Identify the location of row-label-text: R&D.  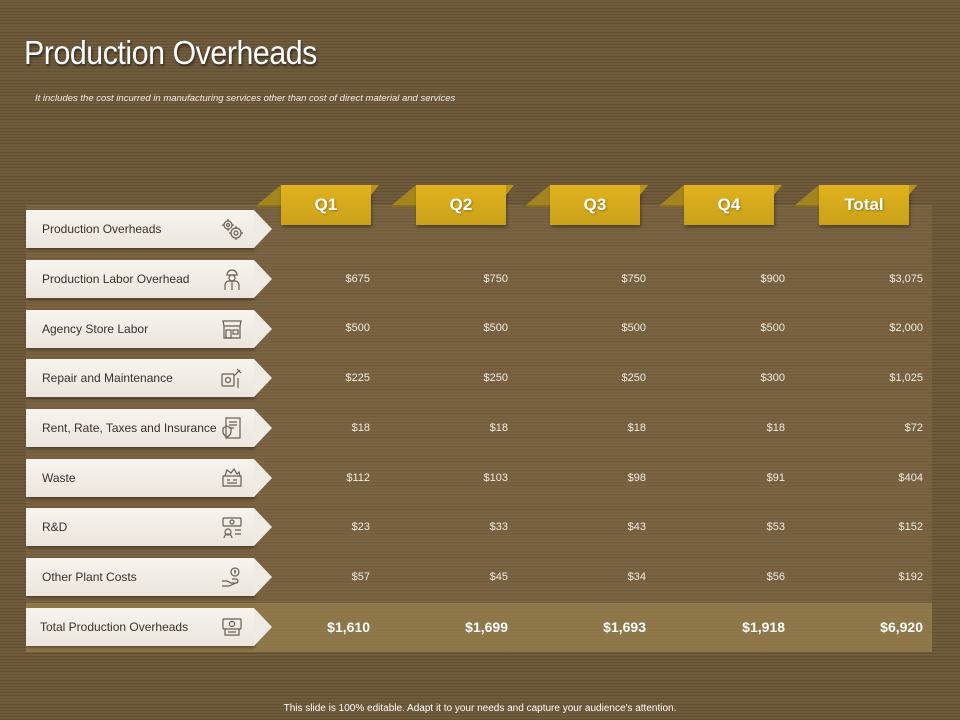
(55, 527).